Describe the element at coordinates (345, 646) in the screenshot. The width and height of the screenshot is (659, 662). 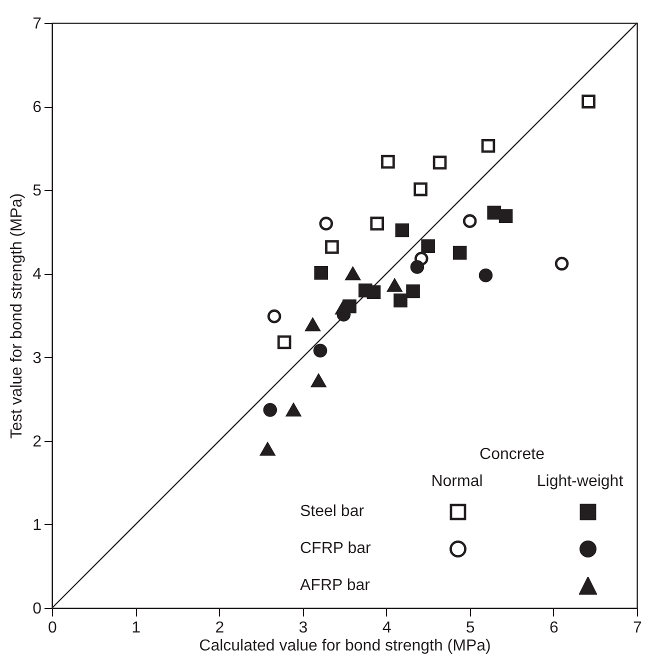
I see `x-axis-title: Calculated value for bond strength (MPa)` at that location.